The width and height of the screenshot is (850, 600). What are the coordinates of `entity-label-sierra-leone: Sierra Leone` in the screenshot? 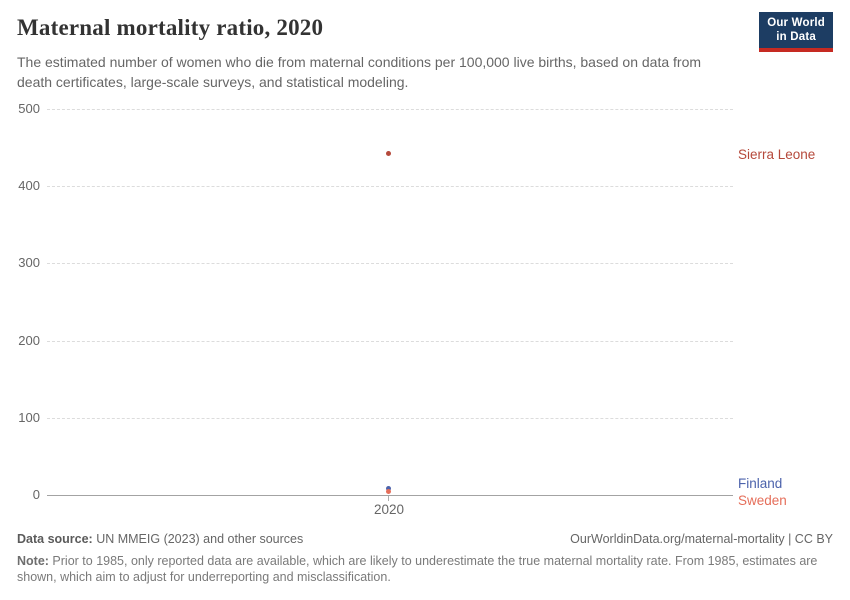 It's located at (777, 154).